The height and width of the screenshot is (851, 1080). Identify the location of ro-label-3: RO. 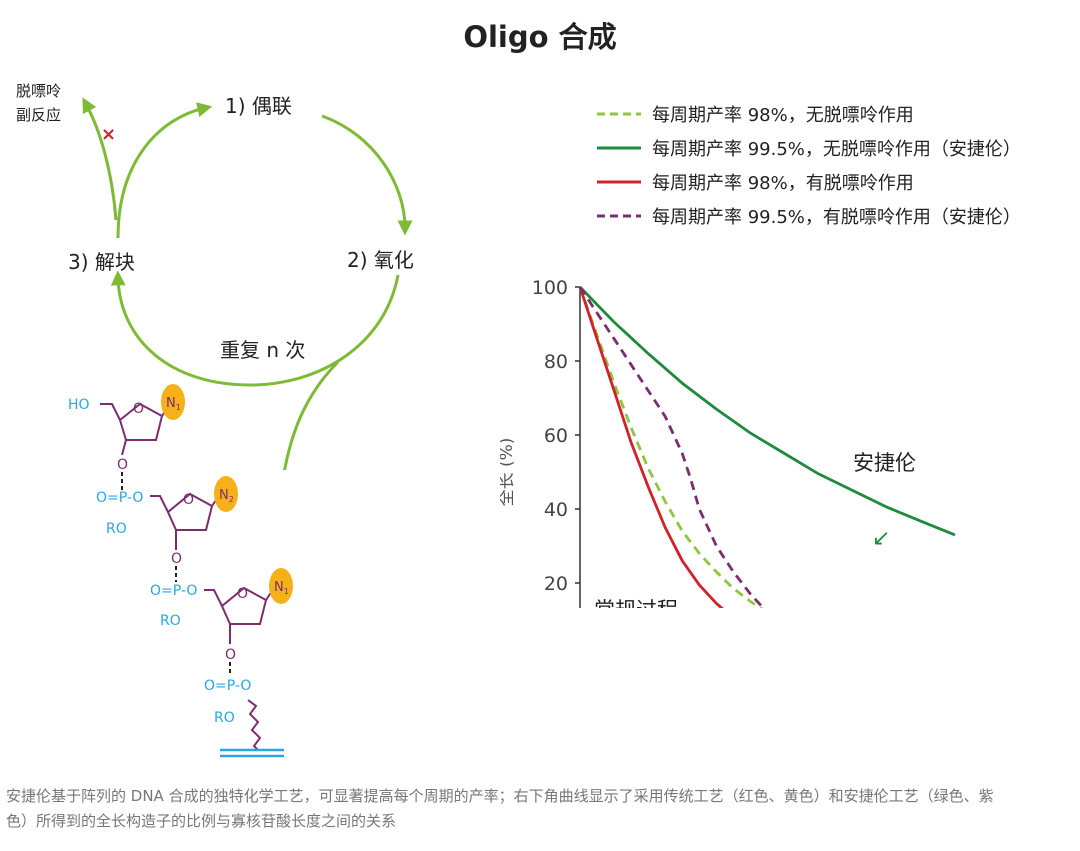
(224, 718).